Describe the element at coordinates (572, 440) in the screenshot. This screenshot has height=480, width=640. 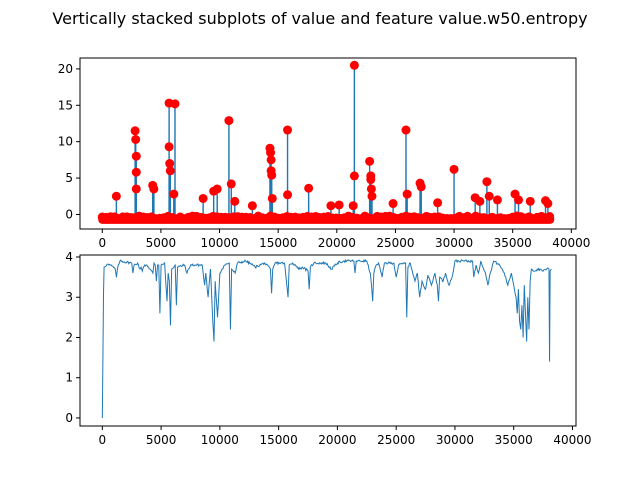
I see `bottom-xtick-label: 40000` at that location.